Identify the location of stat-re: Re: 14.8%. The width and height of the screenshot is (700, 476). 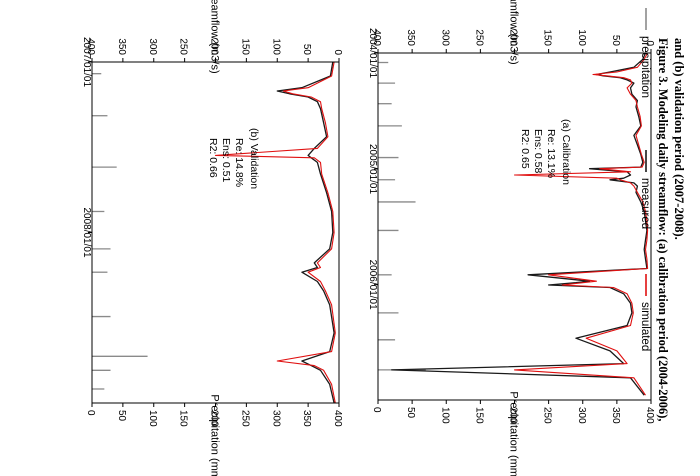
(239, 162).